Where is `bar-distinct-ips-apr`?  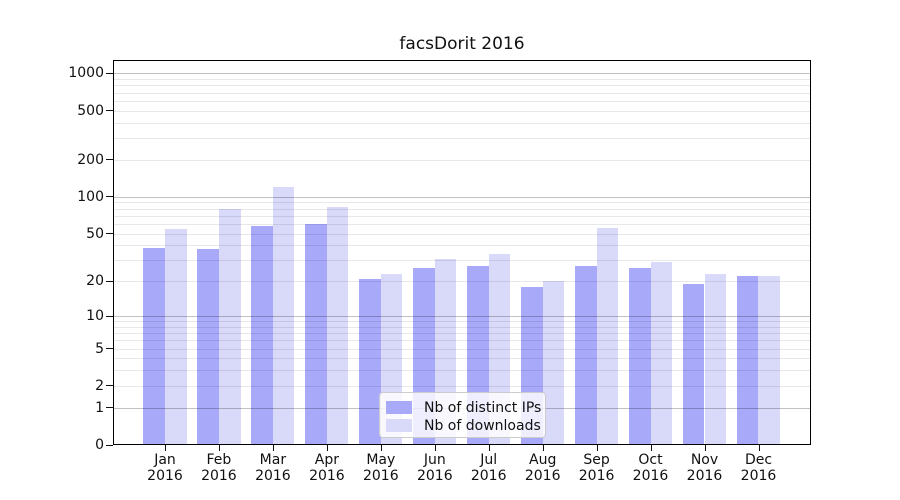
bar-distinct-ips-apr is located at coordinates (316, 334).